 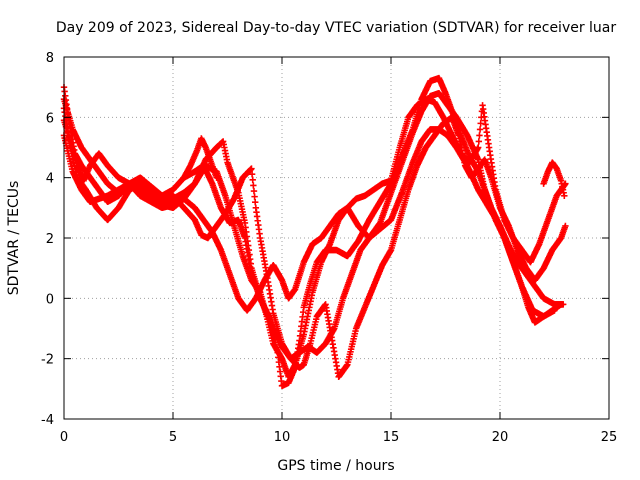 What do you see at coordinates (50, 299) in the screenshot?
I see `y-tick-label: 0` at bounding box center [50, 299].